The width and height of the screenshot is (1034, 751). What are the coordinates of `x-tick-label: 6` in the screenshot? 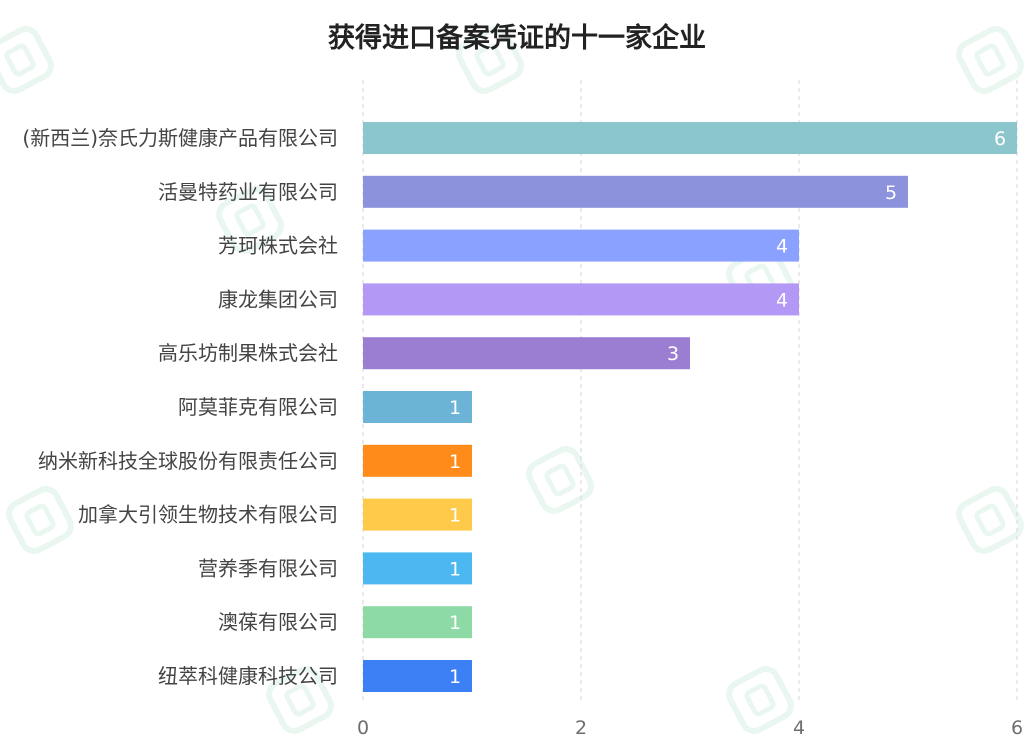 It's located at (1017, 728).